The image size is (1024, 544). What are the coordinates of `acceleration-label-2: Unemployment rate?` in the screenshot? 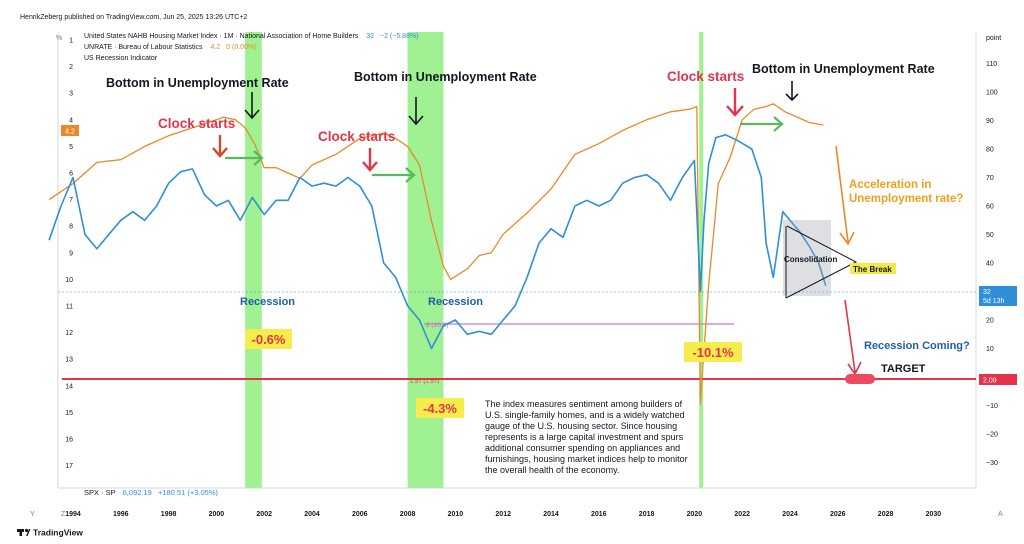 It's located at (906, 199).